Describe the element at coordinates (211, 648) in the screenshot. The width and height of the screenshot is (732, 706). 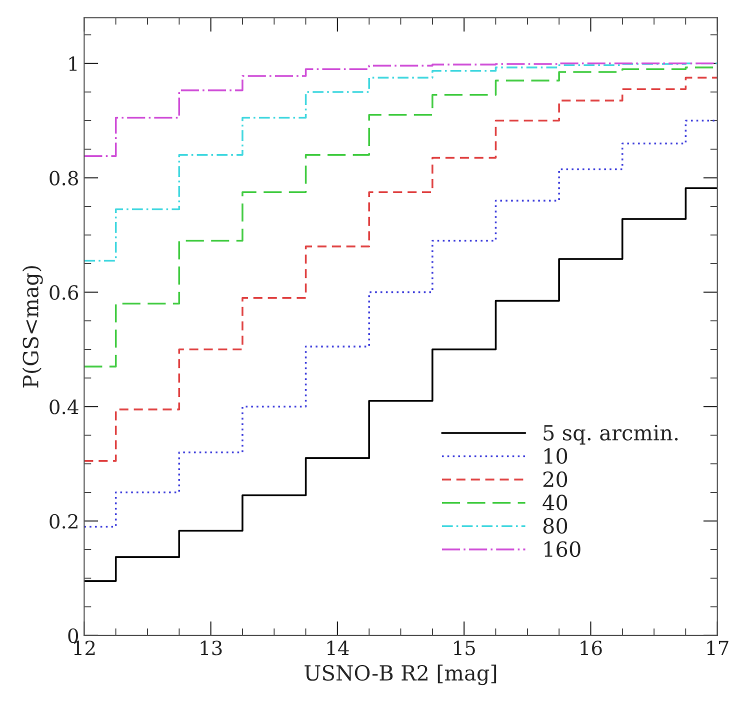
I see `x-tick-label: 13` at that location.